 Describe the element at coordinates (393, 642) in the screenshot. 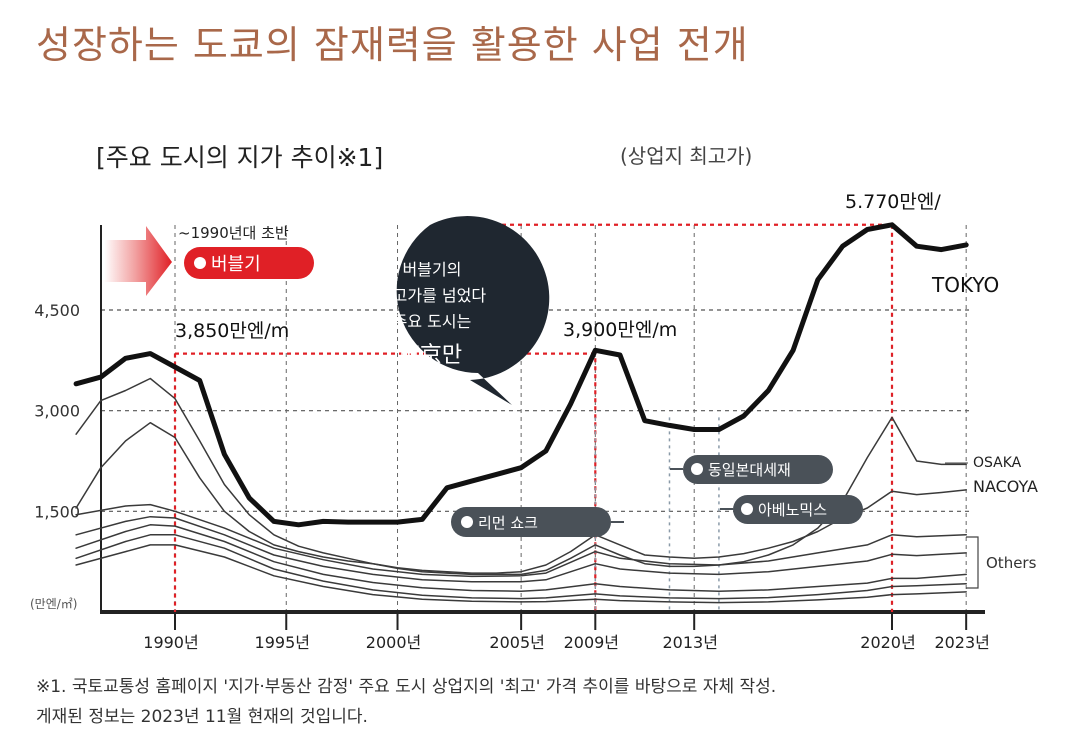

I see `x-tick-label: 2000년` at that location.